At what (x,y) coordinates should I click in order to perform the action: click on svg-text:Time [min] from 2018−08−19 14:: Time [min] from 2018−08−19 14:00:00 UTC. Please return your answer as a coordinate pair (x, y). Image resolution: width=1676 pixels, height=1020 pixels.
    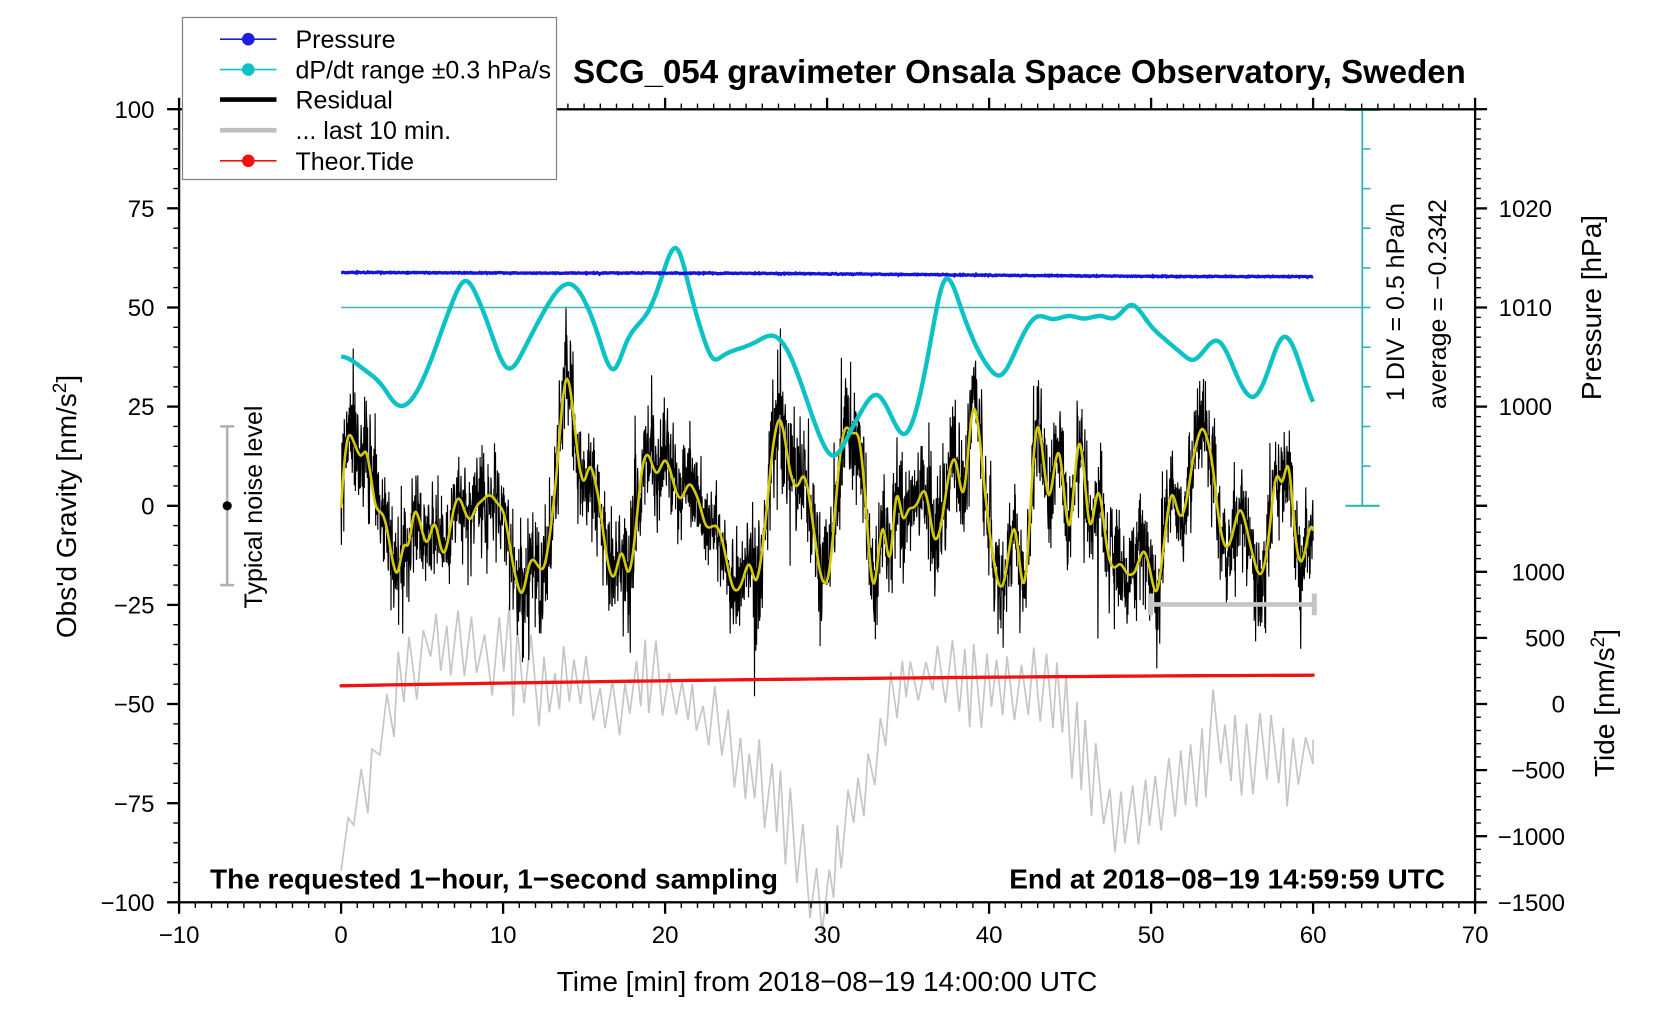
    Looking at the image, I should click on (827, 981).